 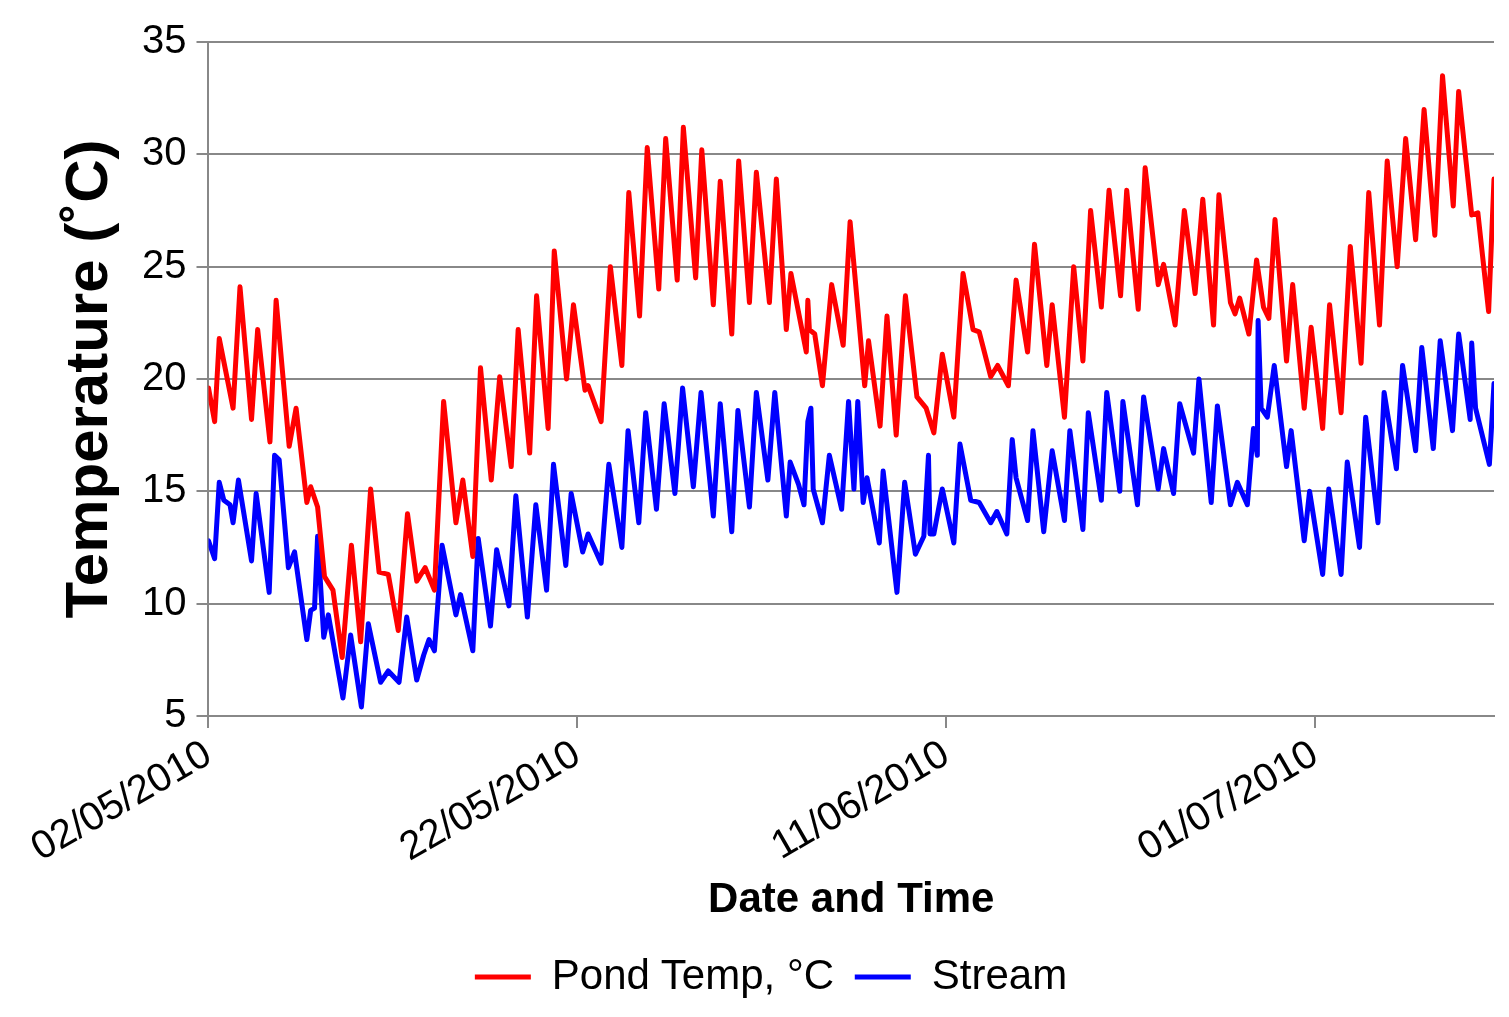 What do you see at coordinates (999, 974) in the screenshot?
I see `legend-label: Stream` at bounding box center [999, 974].